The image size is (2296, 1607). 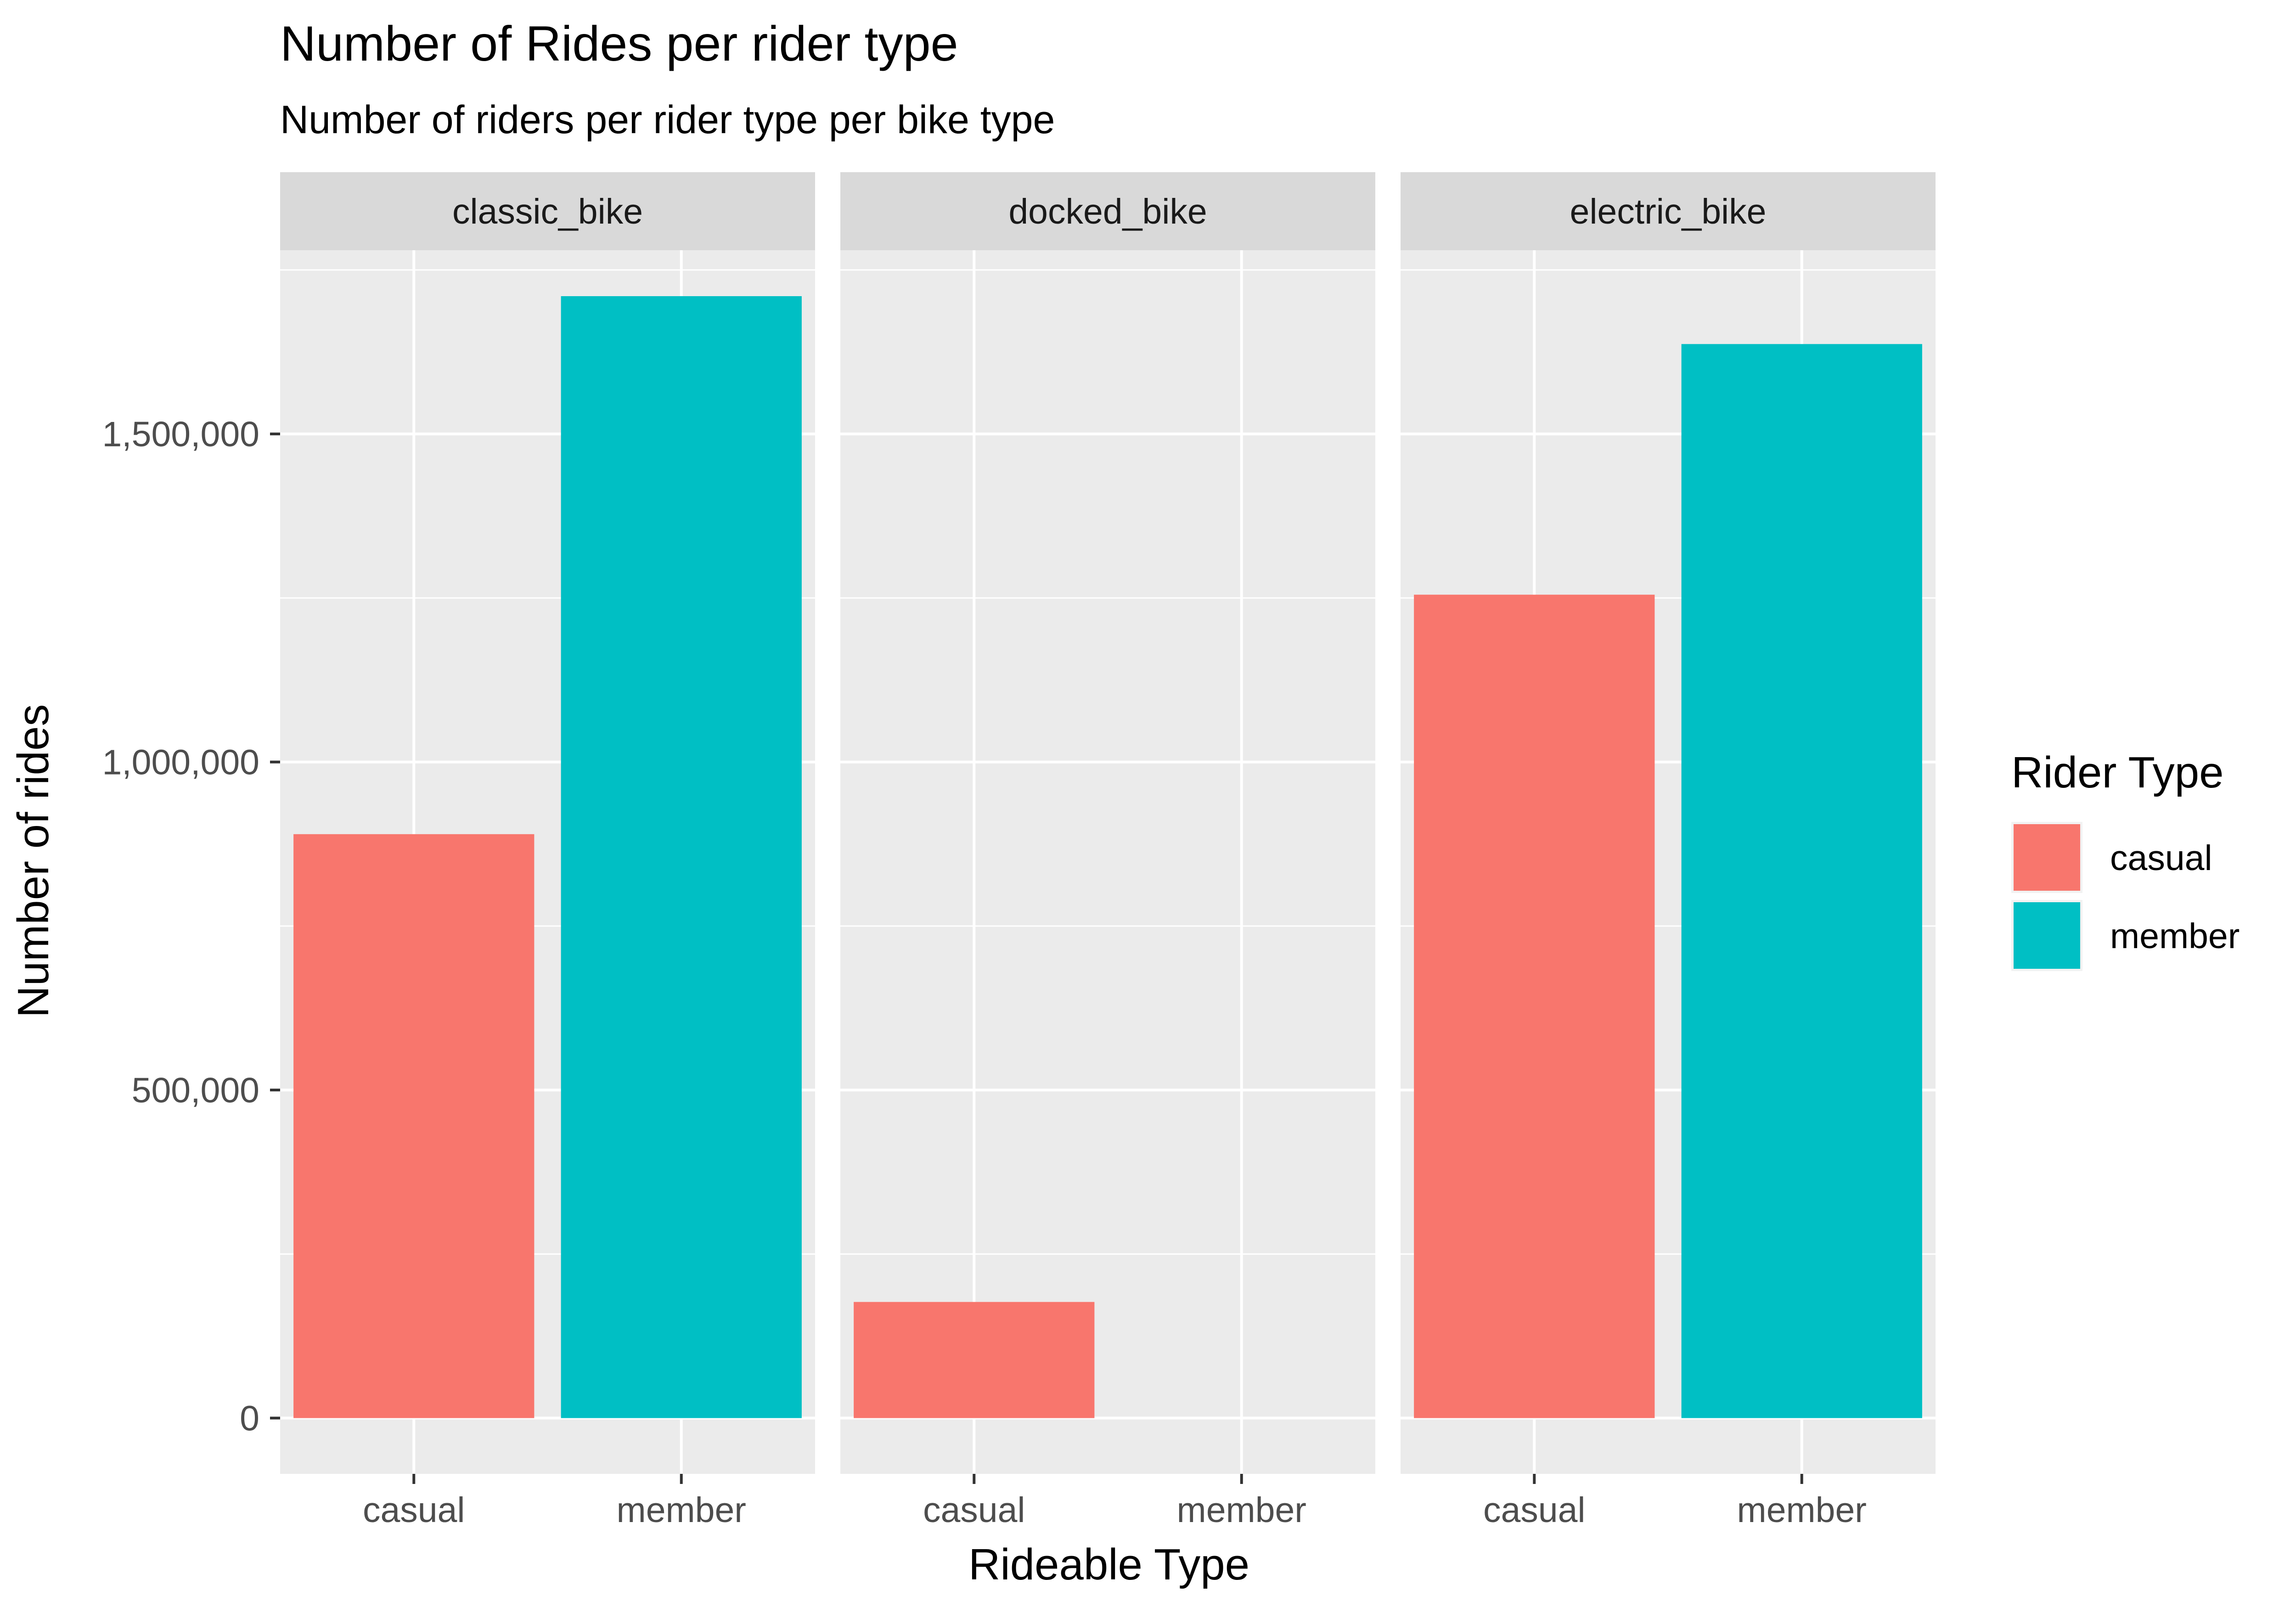 I want to click on chart-title: Number of Rides per rider type, so click(x=619, y=43).